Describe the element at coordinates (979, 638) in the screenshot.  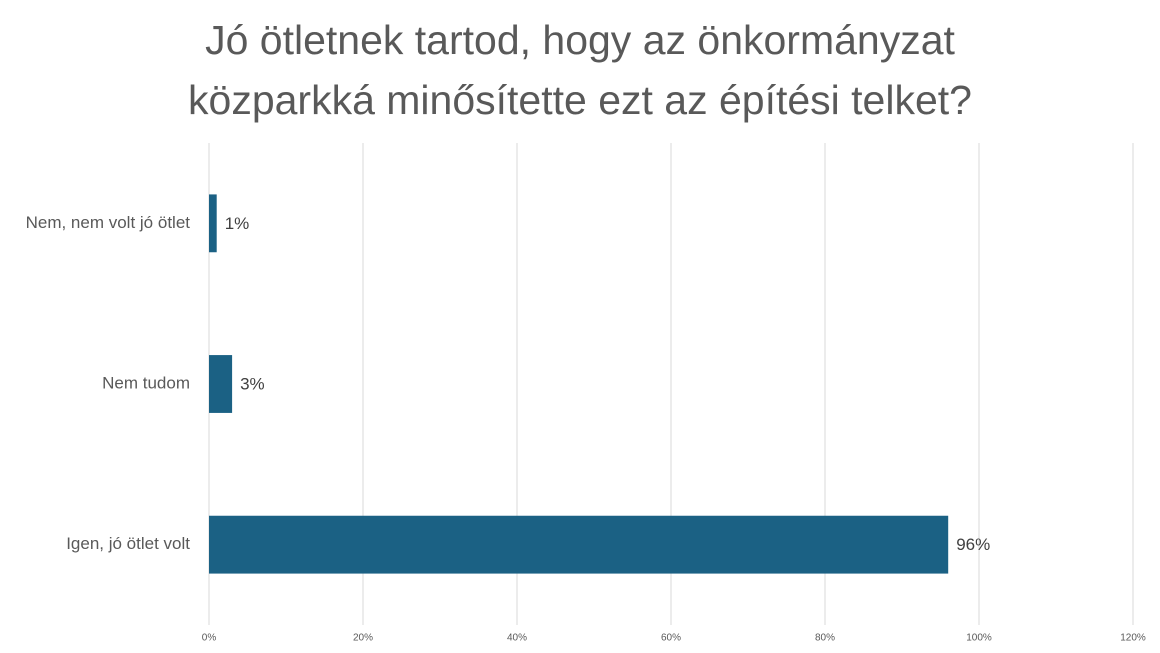
I see `x-tick-label: 100%` at that location.